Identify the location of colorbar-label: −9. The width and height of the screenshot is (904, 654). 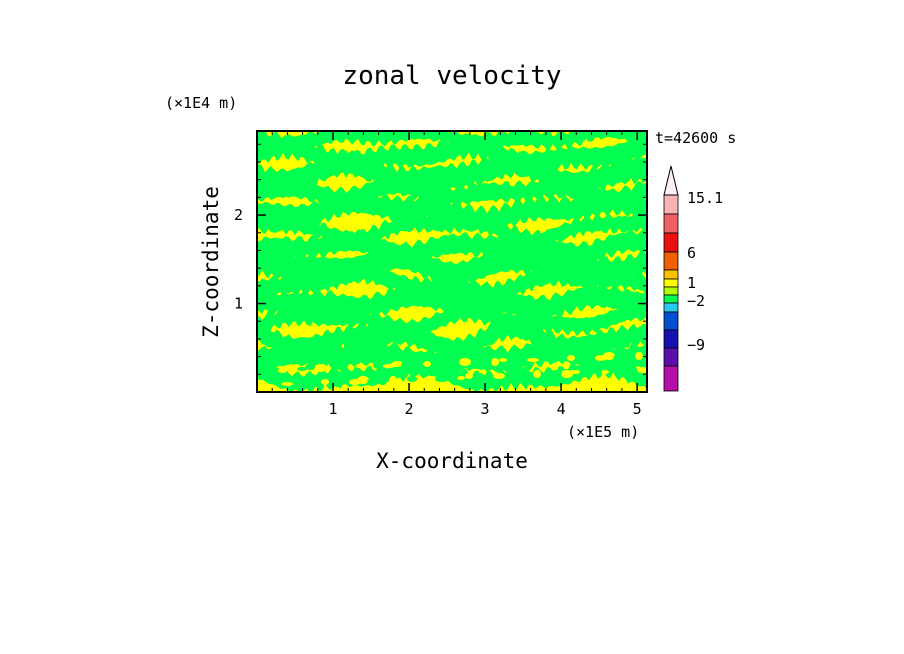
(696, 345).